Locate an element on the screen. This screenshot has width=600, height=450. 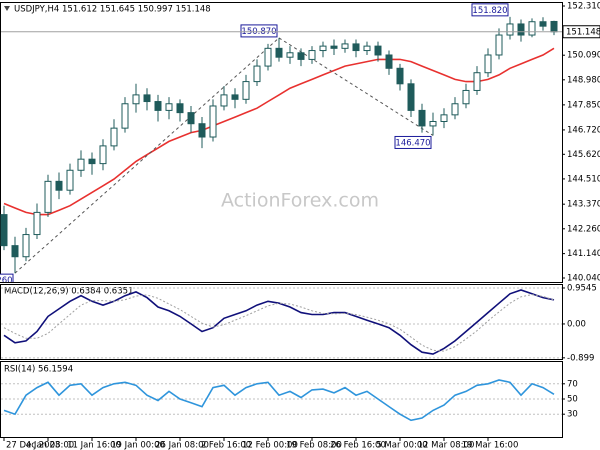
annotation-label: 151.820 is located at coordinates (489, 11).